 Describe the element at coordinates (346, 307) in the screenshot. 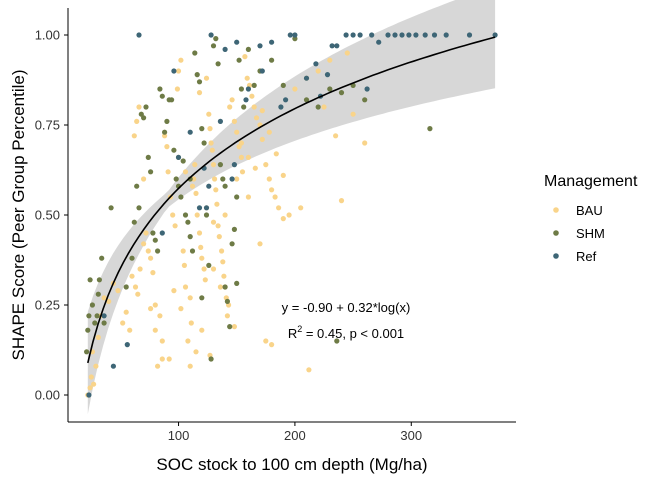

I see `fit-equation: y = -0.90 + 0.32*log(x)` at that location.